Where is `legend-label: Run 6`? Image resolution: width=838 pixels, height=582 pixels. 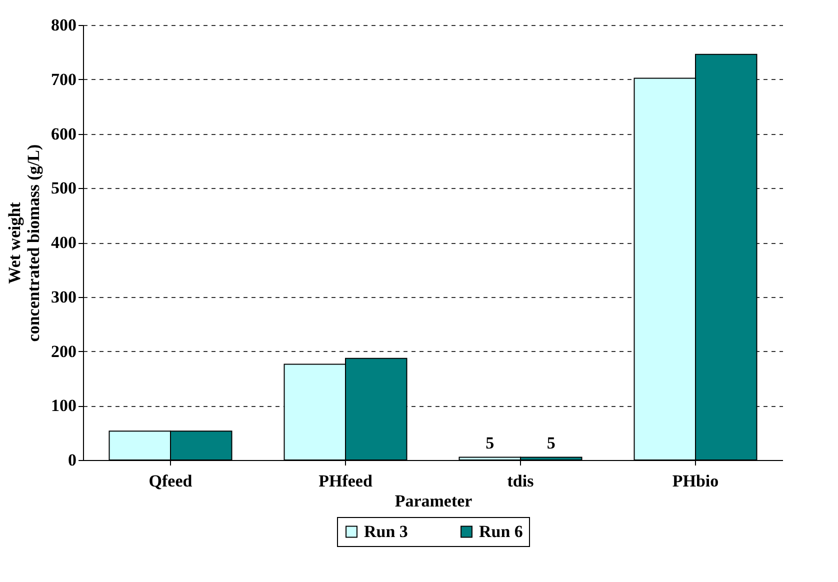
legend-label: Run 6 is located at coordinates (501, 531).